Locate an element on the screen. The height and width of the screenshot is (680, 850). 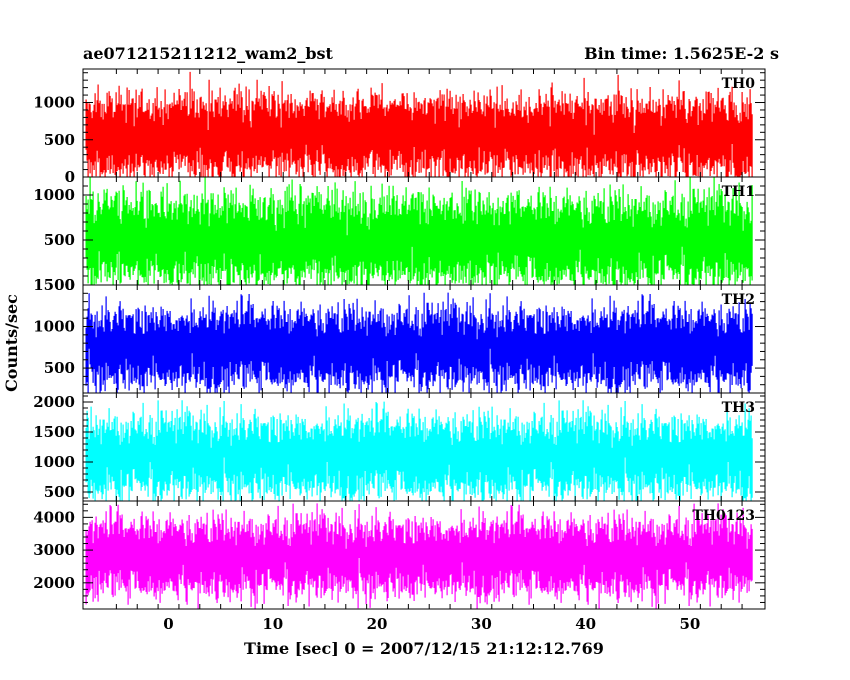
x-tick-label: 20 is located at coordinates (377, 624).